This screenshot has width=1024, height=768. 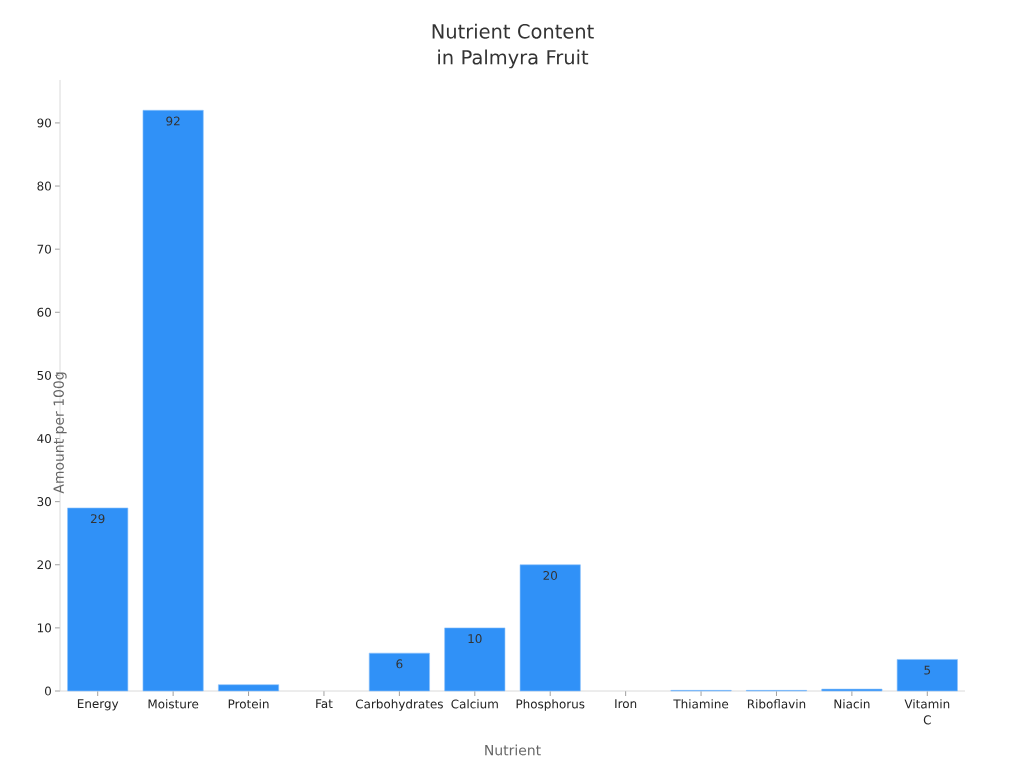 I want to click on y-tick-label: 90, so click(x=44, y=123).